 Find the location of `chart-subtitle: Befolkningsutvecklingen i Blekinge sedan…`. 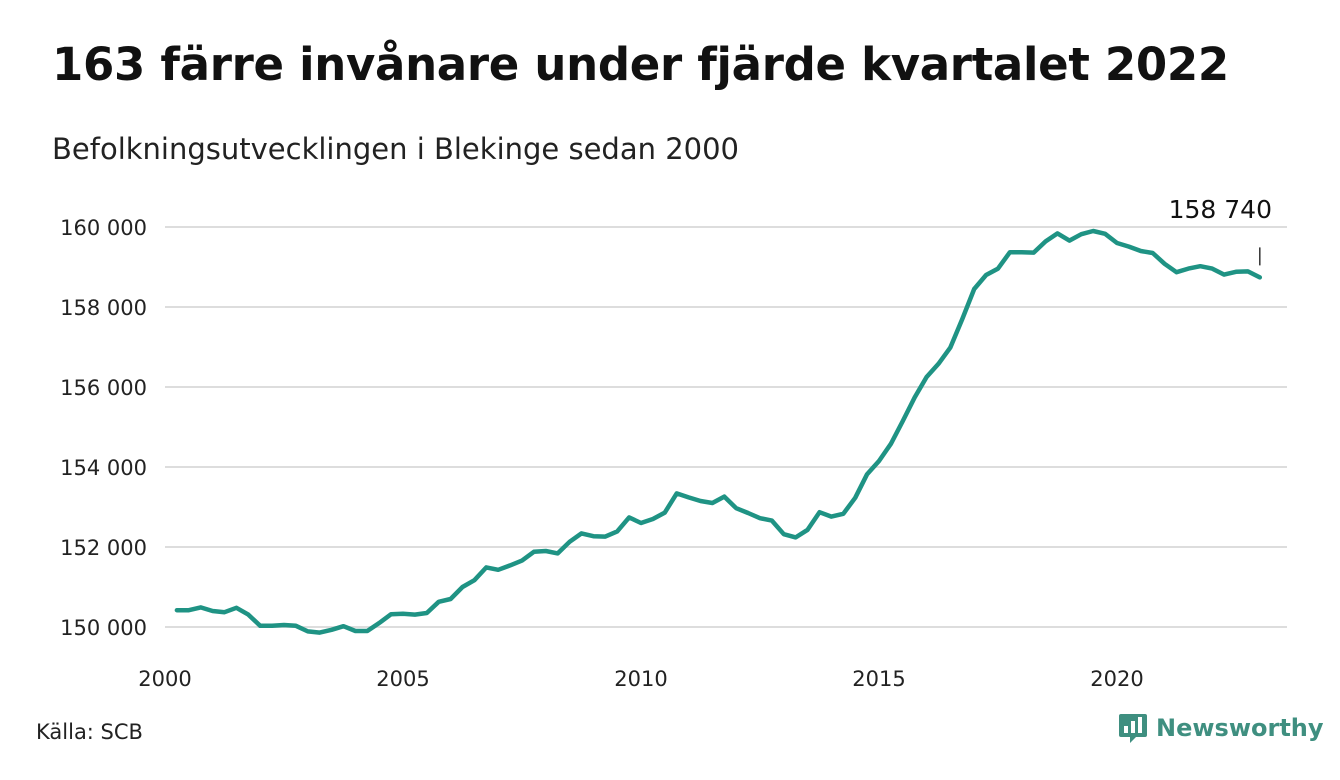

chart-subtitle: Befolkningsutvecklingen i Blekinge sedan… is located at coordinates (396, 149).